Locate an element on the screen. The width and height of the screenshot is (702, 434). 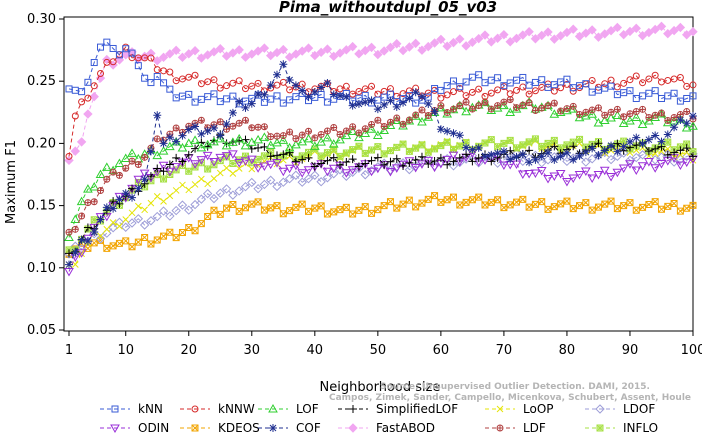
legend-label: KDEOS is located at coordinates (239, 427).